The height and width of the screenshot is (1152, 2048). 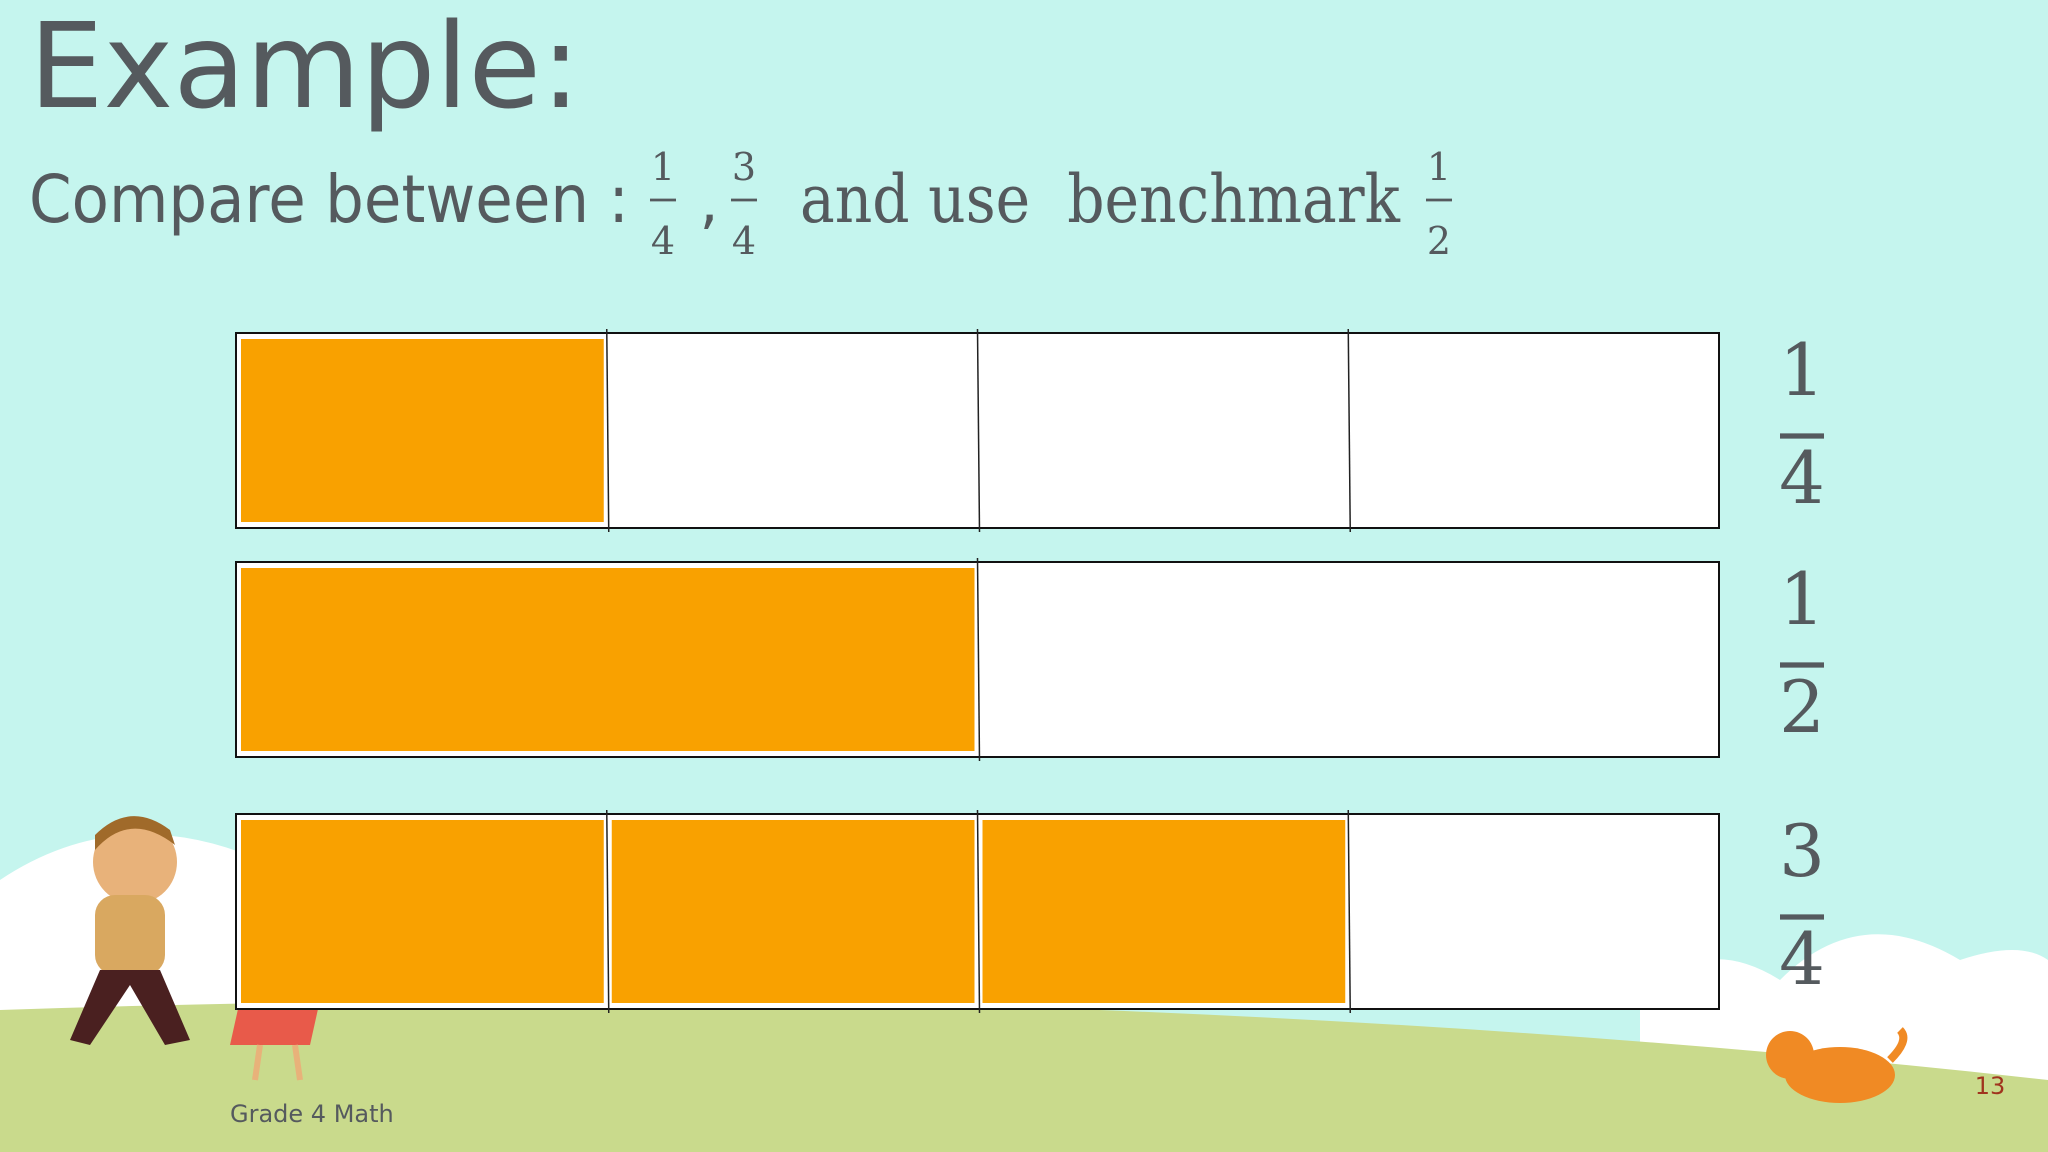 I want to click on subtitle-text: Compare between :, so click(x=329, y=199).